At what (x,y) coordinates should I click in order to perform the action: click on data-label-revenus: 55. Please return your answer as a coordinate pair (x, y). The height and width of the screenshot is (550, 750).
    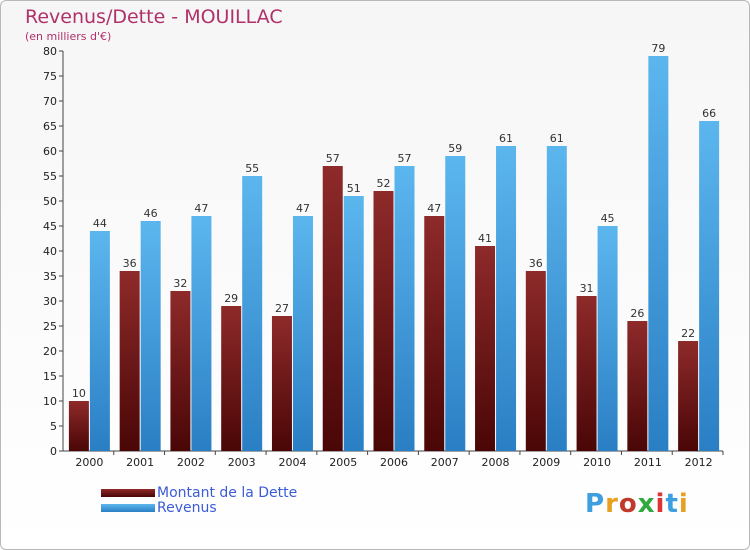
    Looking at the image, I should click on (252, 168).